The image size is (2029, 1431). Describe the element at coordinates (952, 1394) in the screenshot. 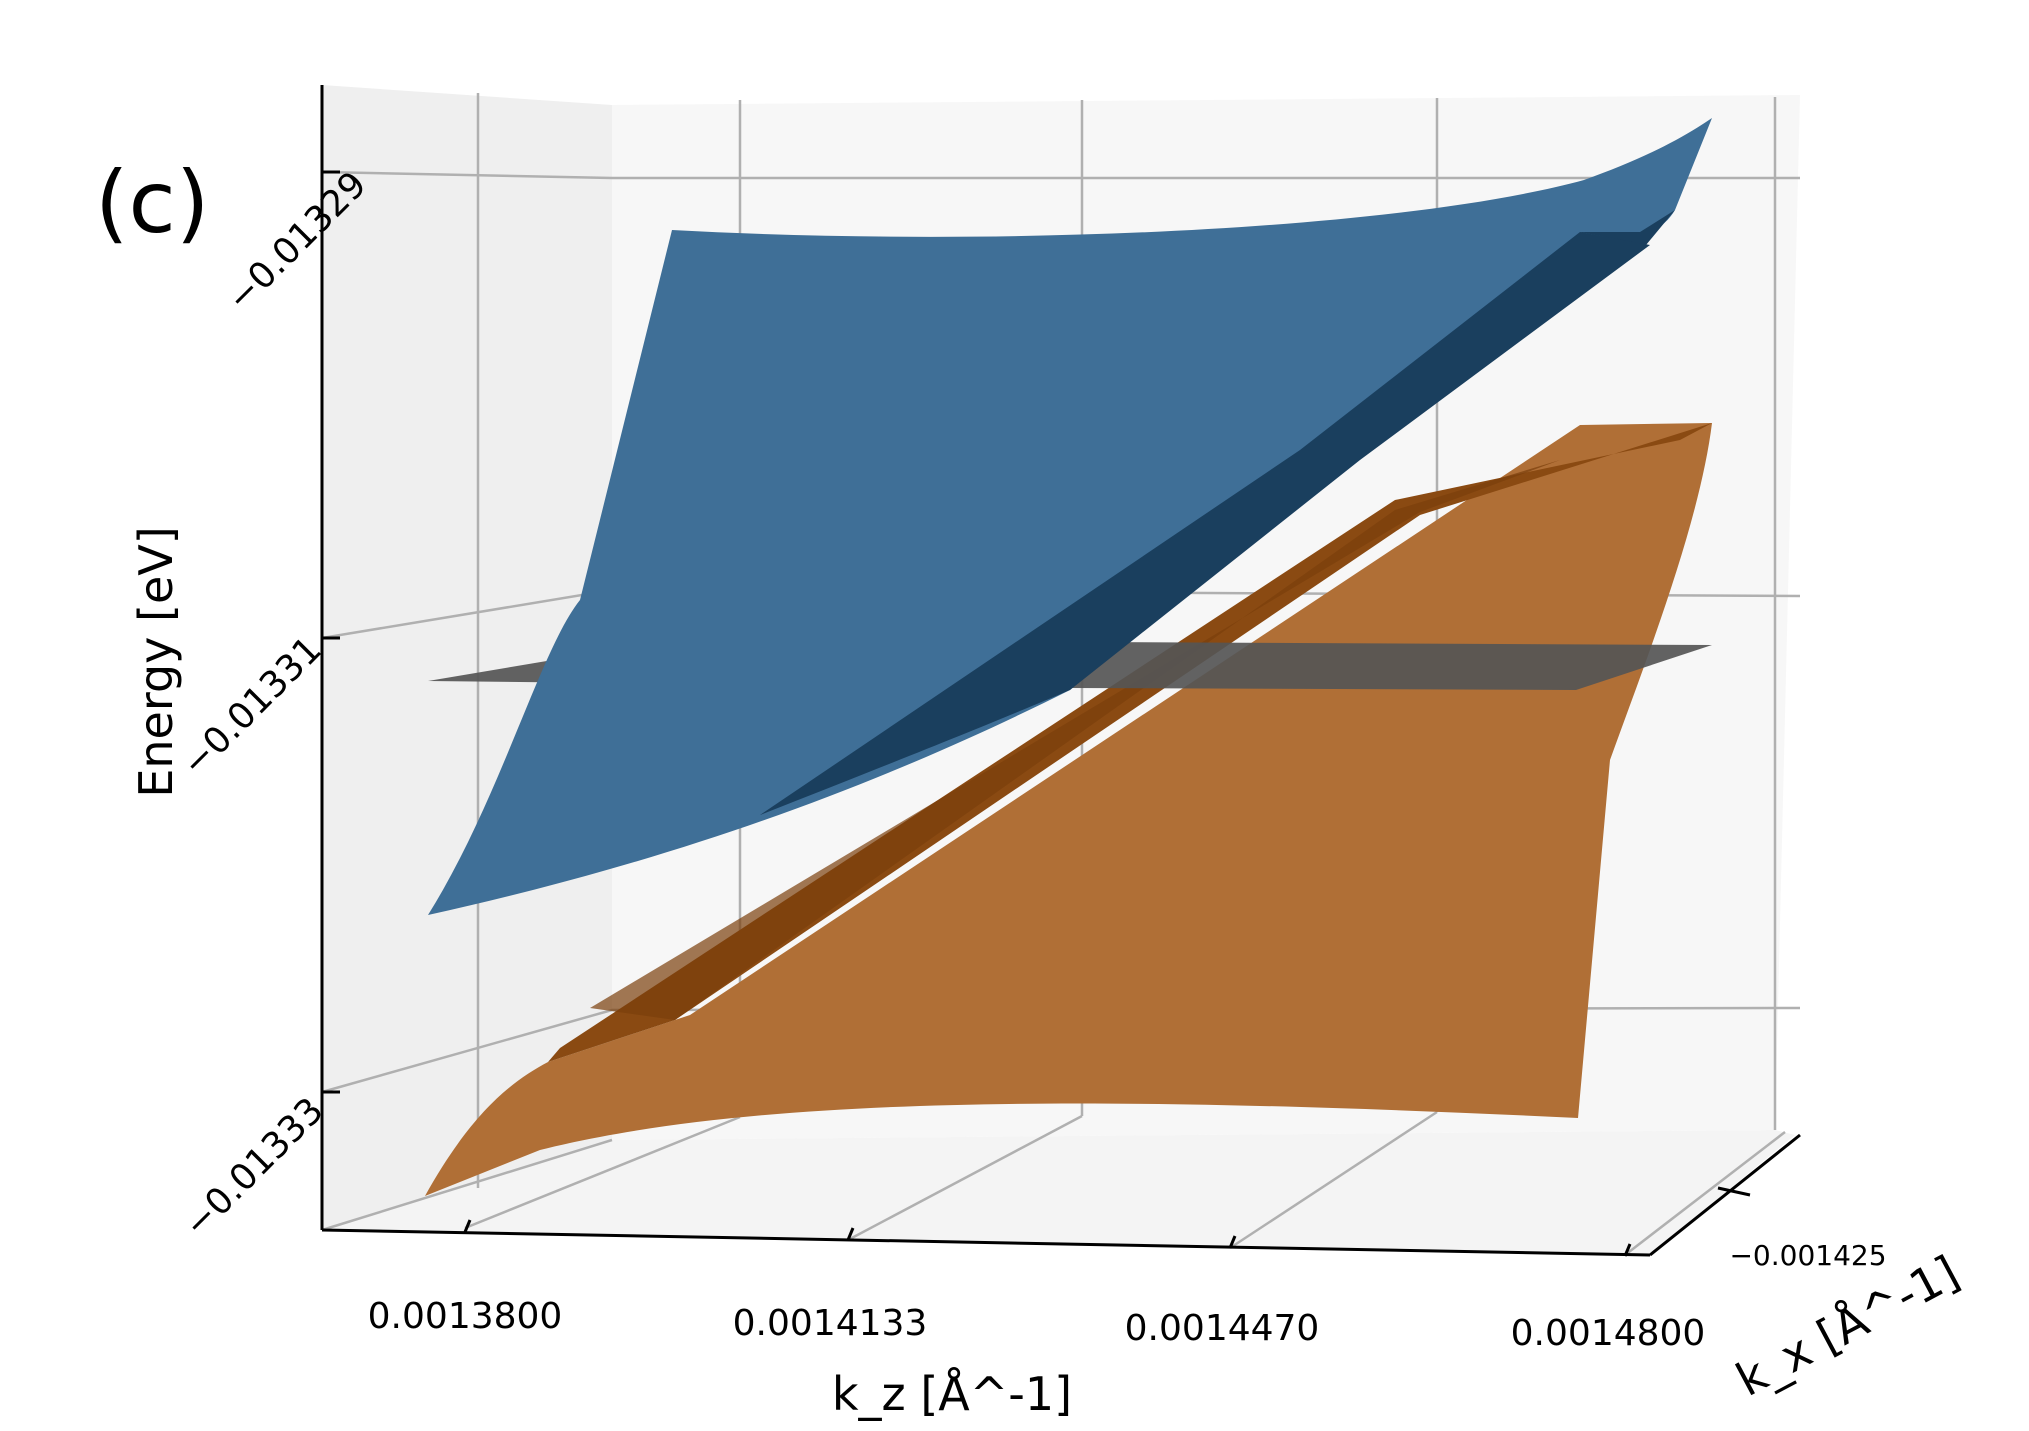

I see `kz-axis-label: k_z [Å^-1]` at that location.